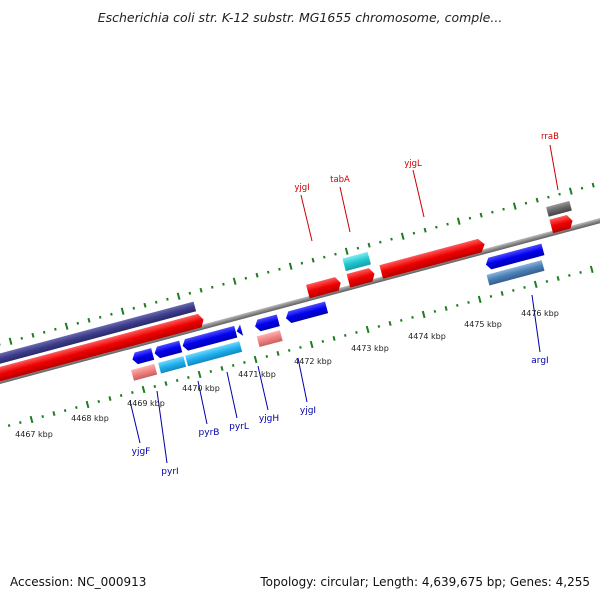  What do you see at coordinates (539, 361) in the screenshot?
I see `label-argI: argI` at bounding box center [539, 361].